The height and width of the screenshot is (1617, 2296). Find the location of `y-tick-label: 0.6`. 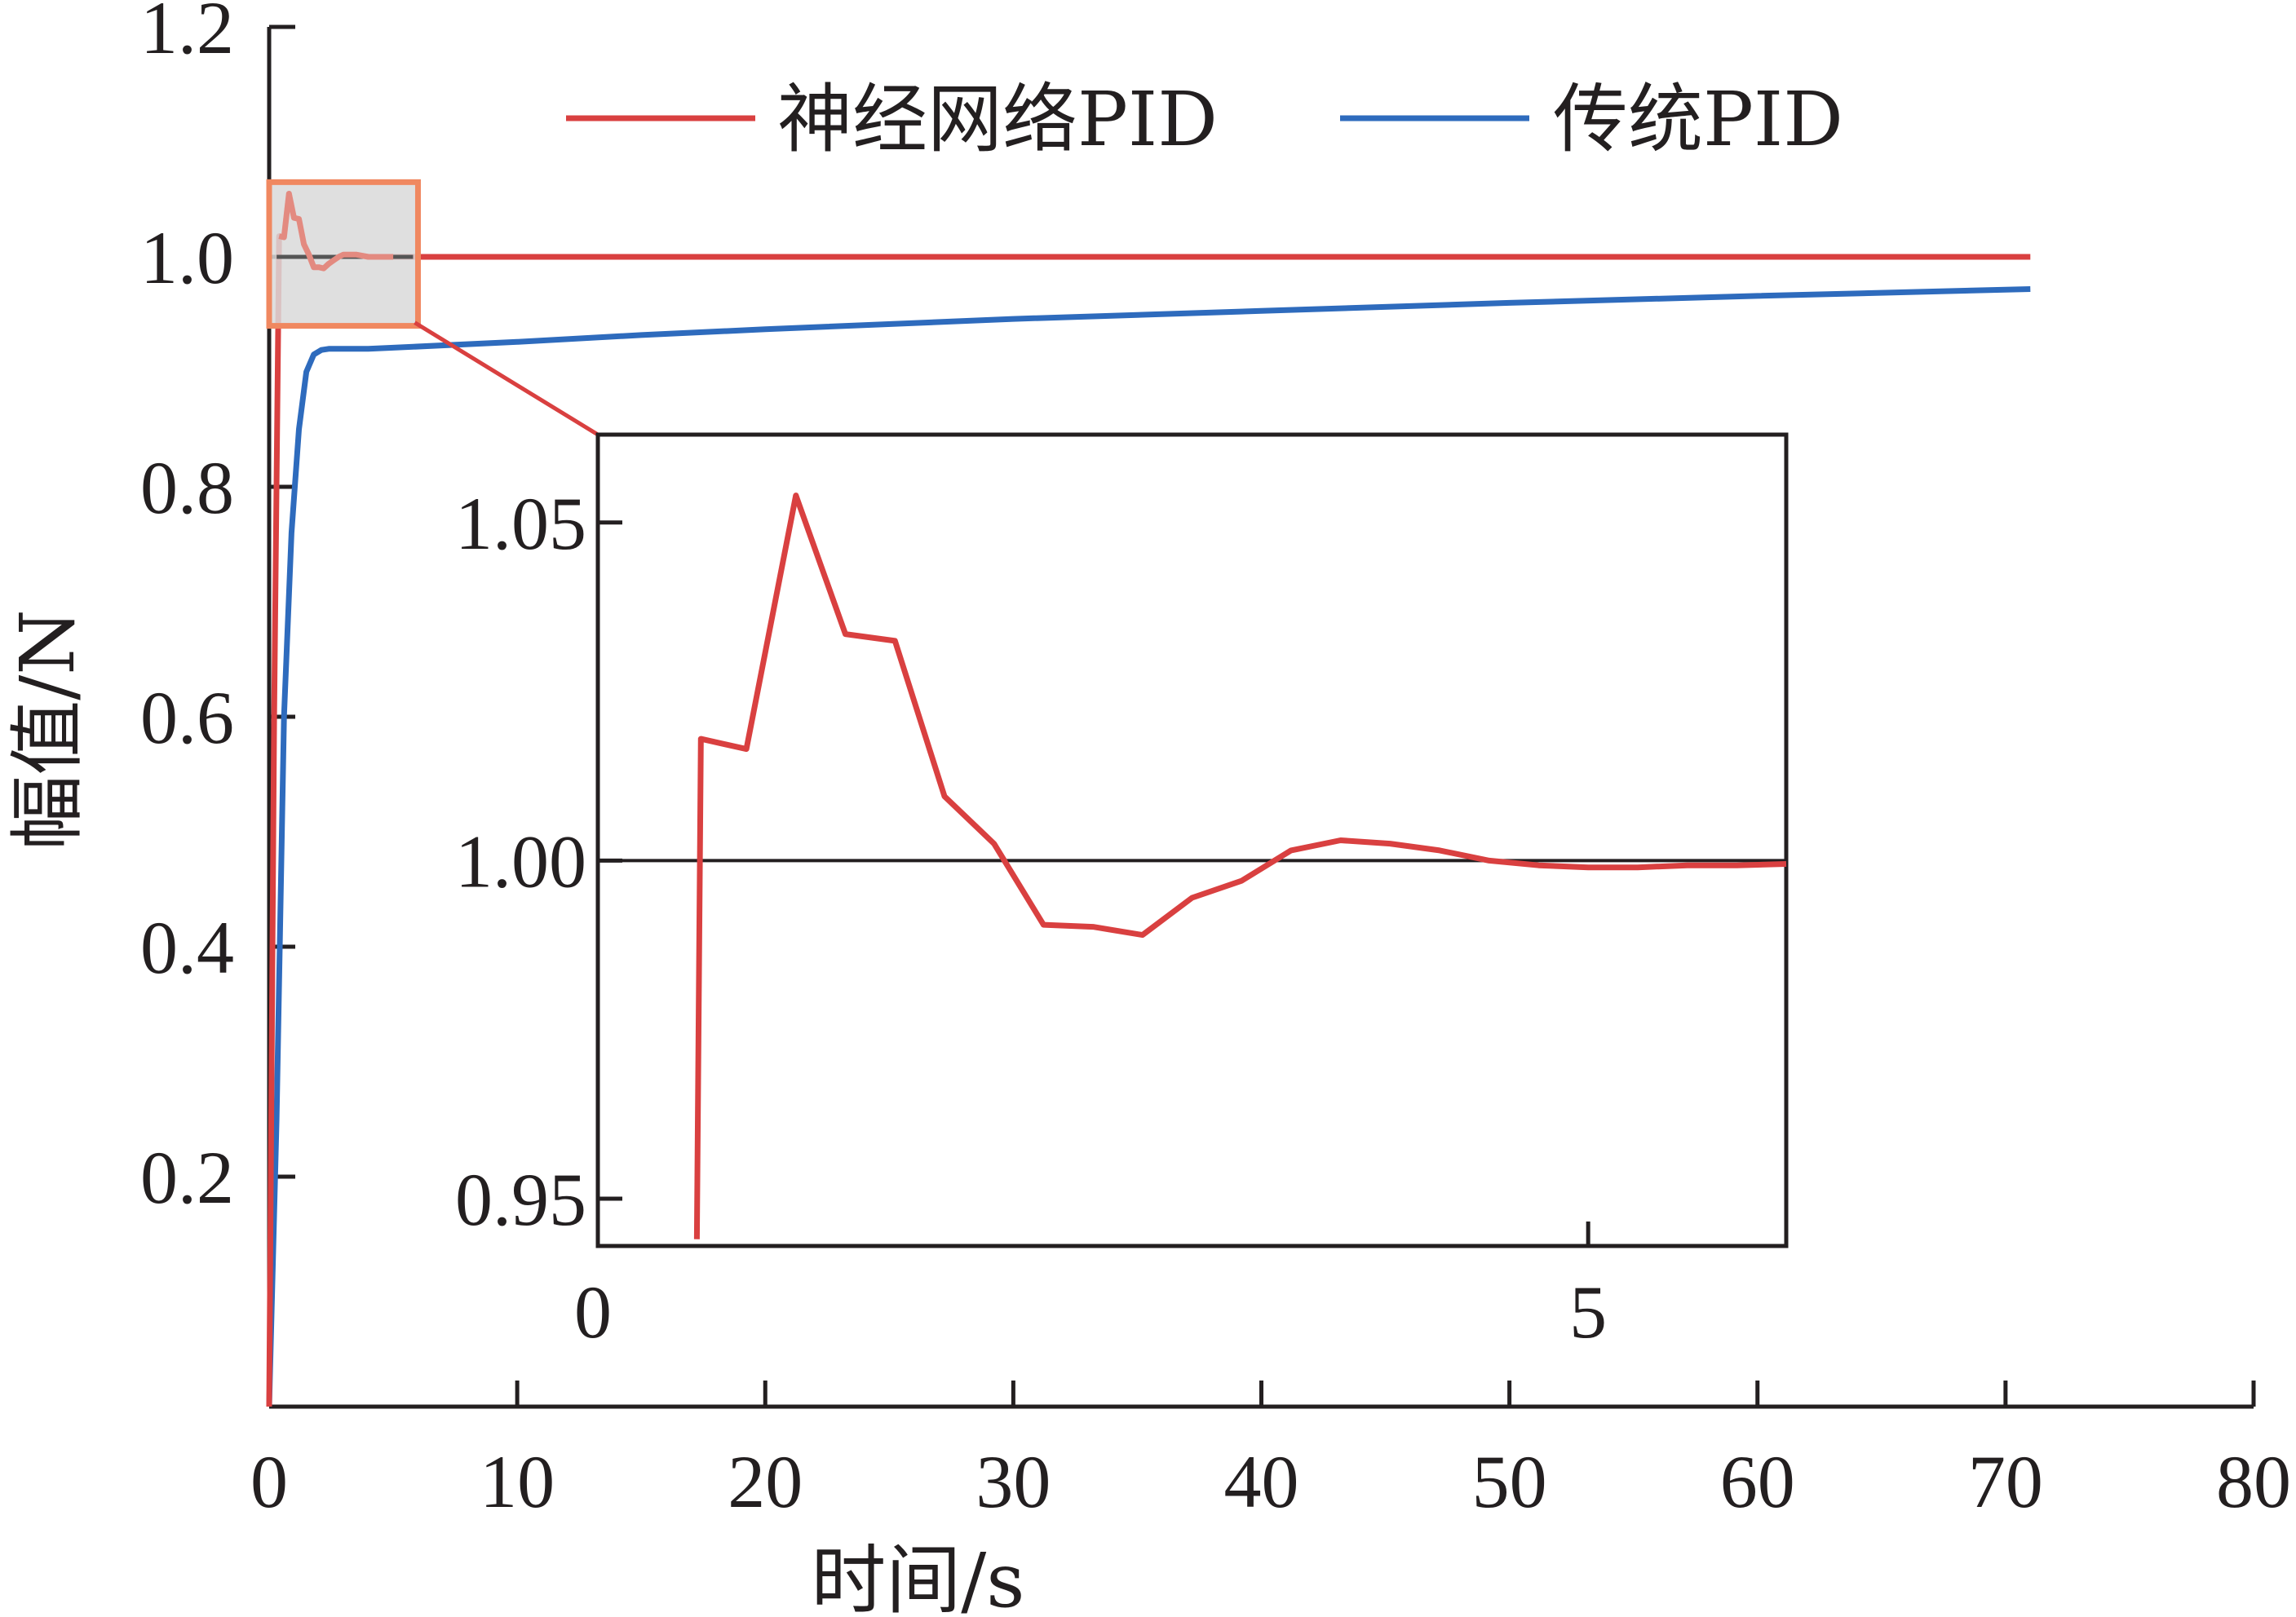

y-tick-label: 0.6 is located at coordinates (187, 717).